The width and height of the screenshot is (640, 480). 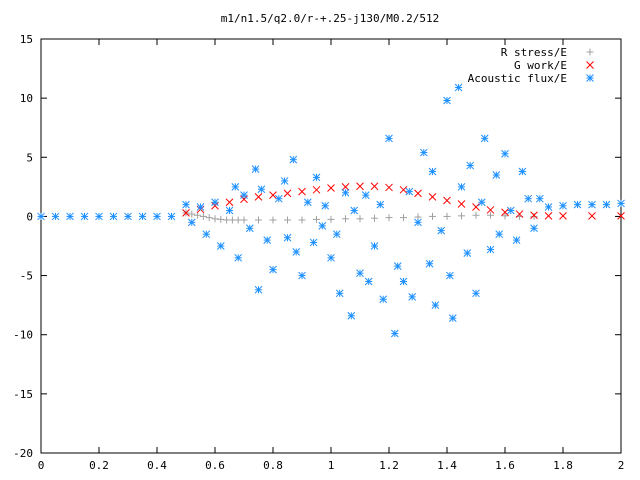 What do you see at coordinates (517, 78) in the screenshot?
I see `legend-label-2: Acoustic flux/E` at bounding box center [517, 78].